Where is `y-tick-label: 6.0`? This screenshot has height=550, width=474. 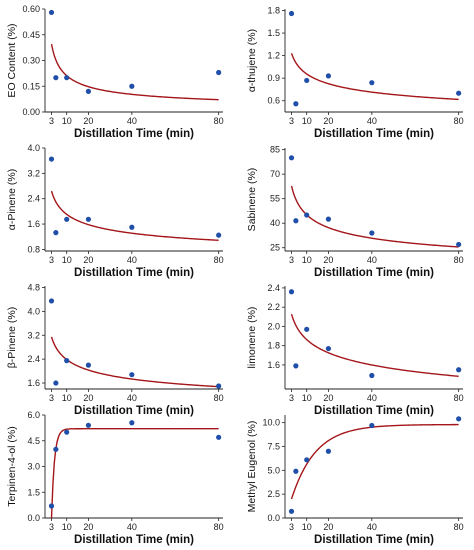
y-tick-label: 6.0 is located at coordinates (33, 415).